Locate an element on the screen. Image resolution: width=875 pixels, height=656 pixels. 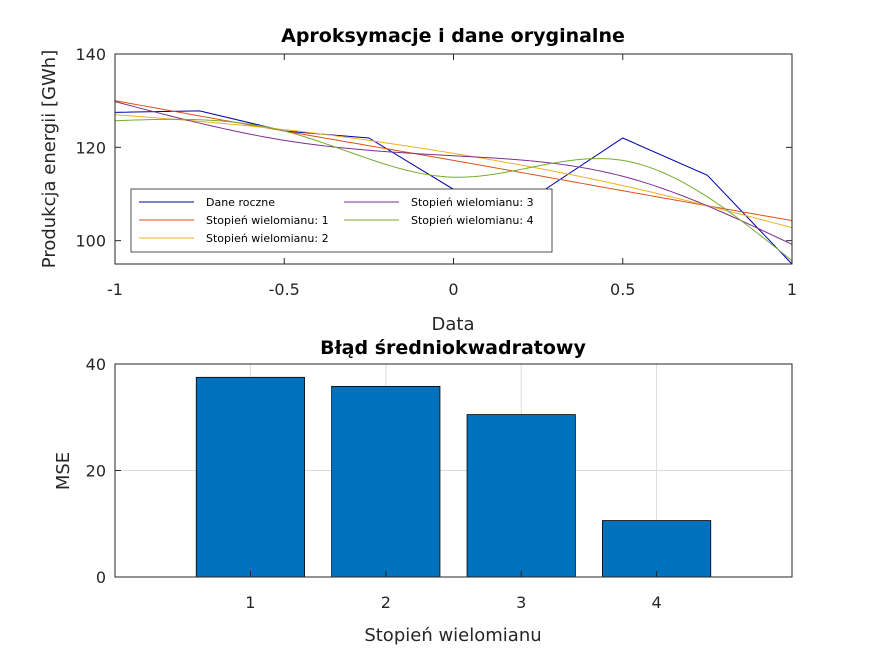
x-tick-label: 4 is located at coordinates (657, 602).